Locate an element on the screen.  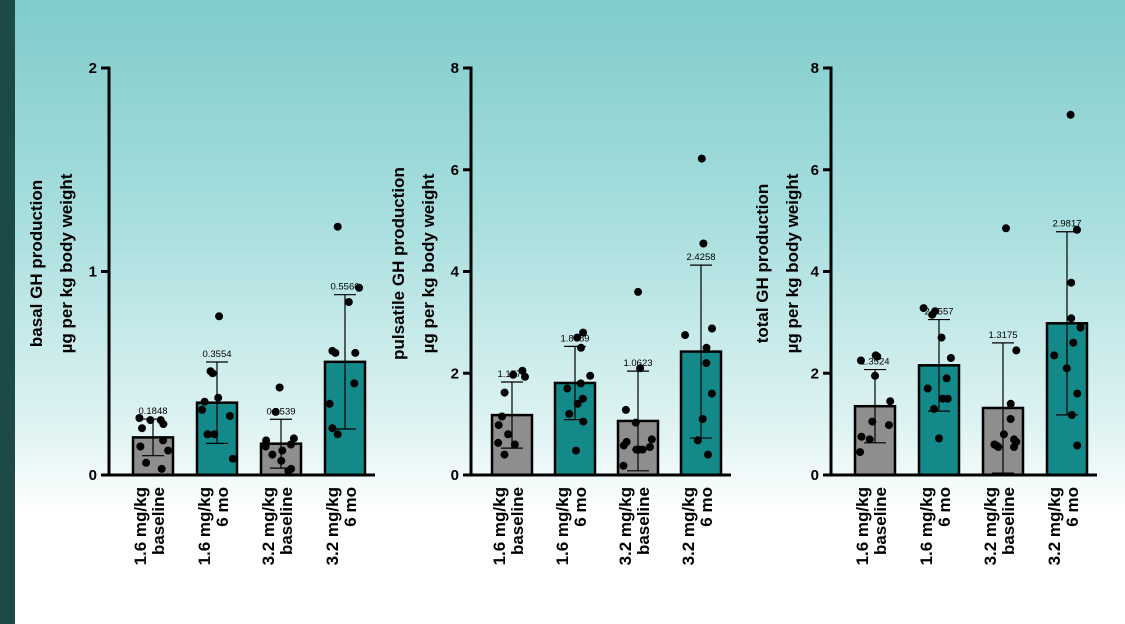
bar-value-label: 1.3524 is located at coordinates (874, 362).